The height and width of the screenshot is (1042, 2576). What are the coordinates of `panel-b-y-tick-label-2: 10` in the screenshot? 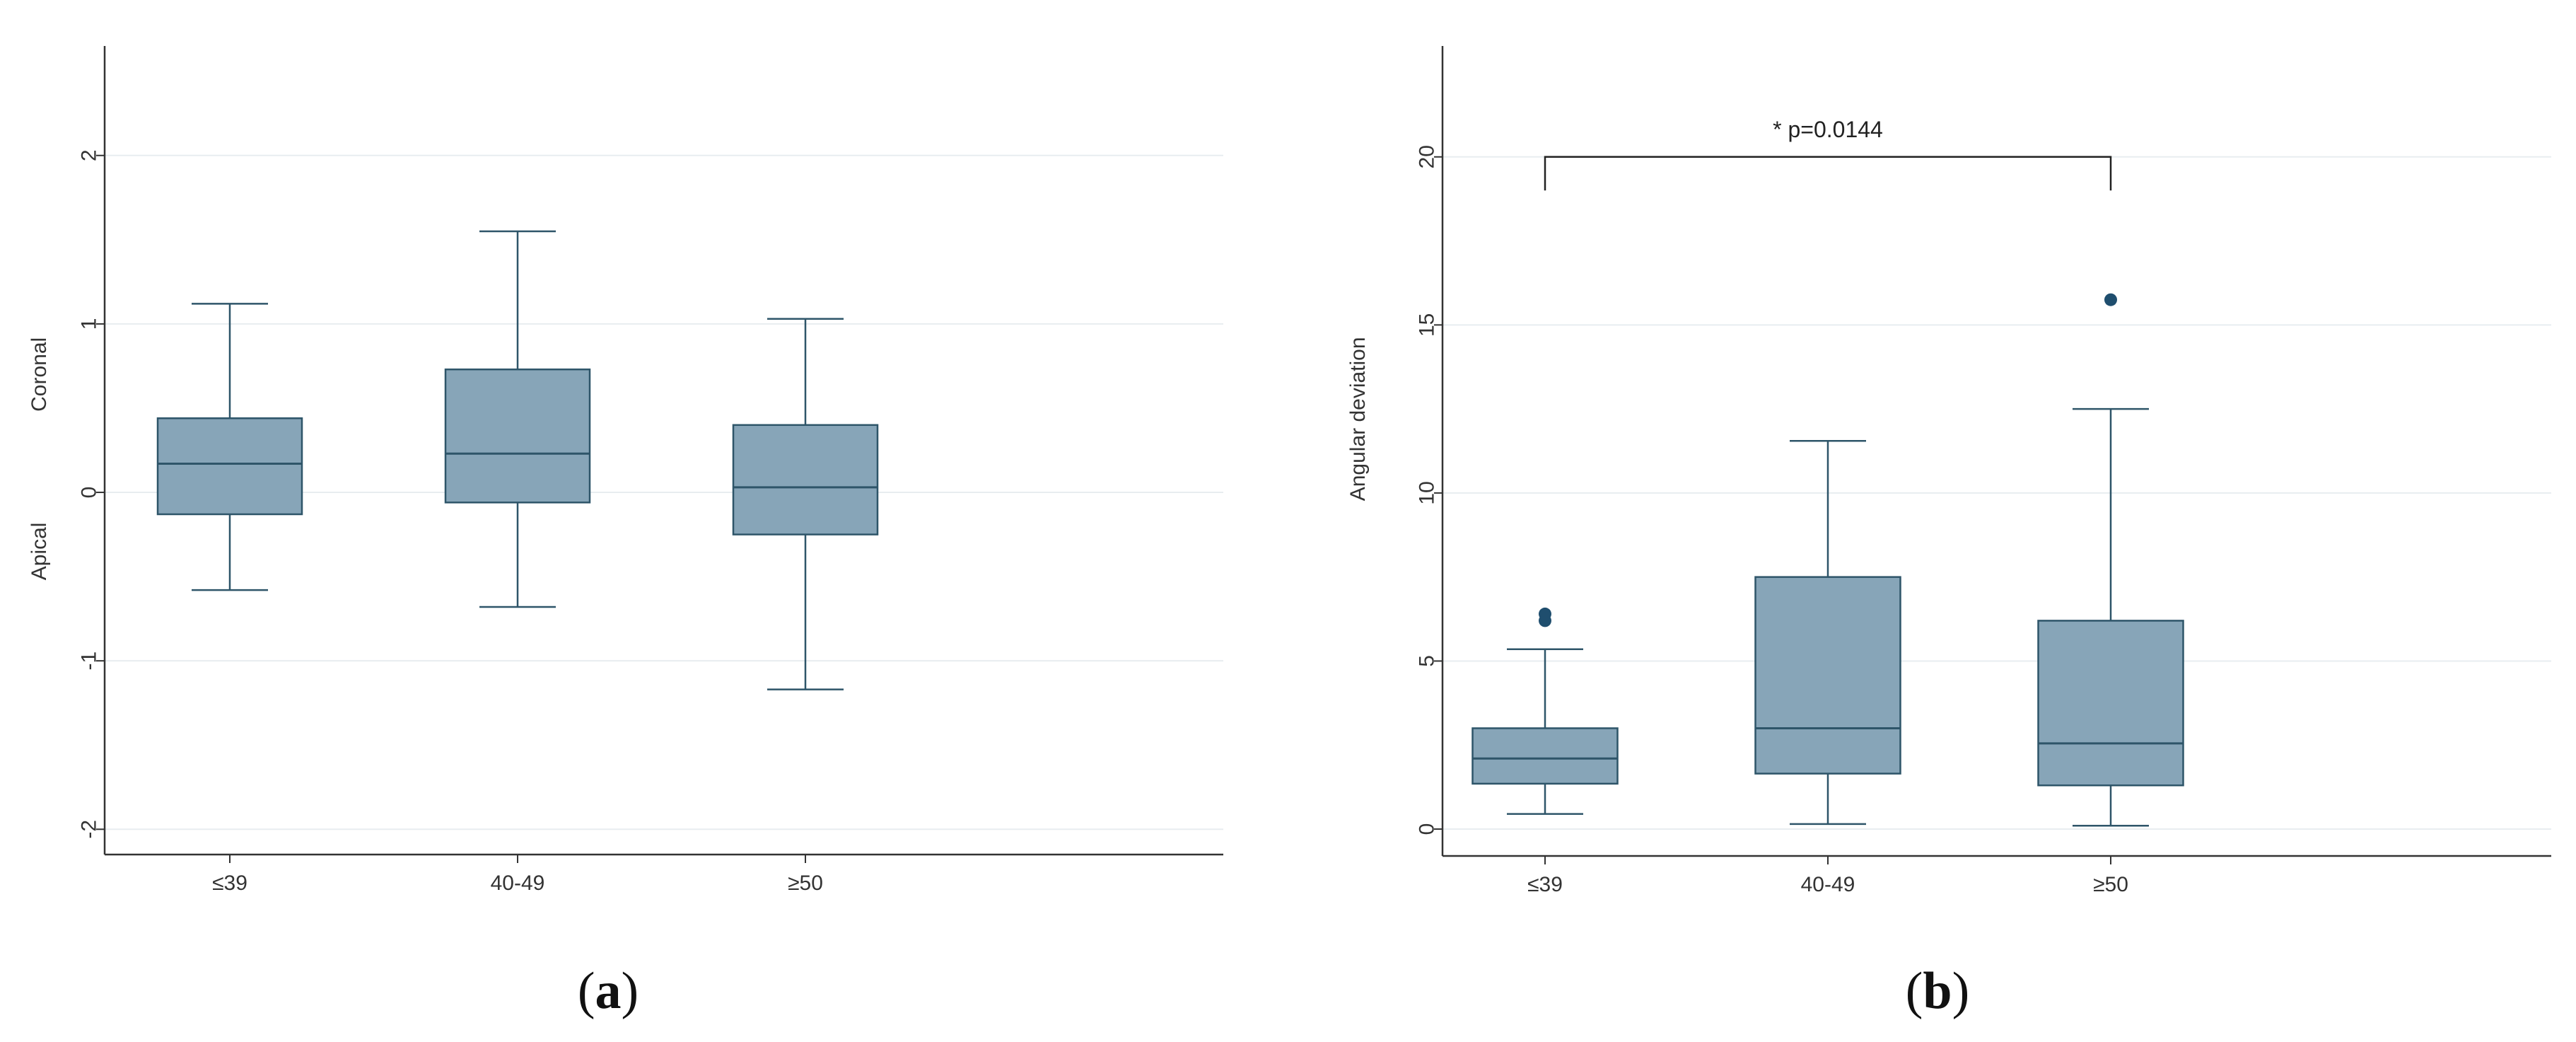 It's located at (1427, 493).